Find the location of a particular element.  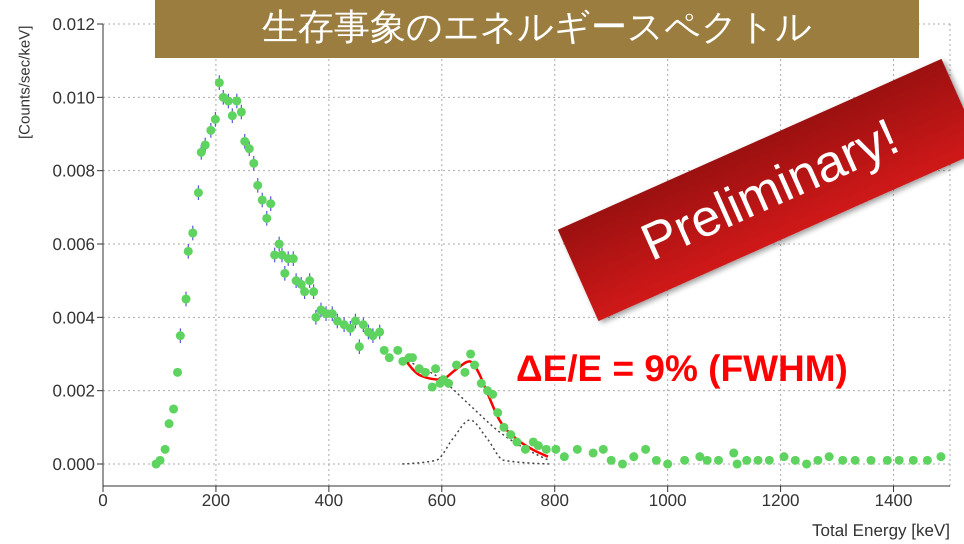

annotation: ΔE/E = 9% (FWHM) is located at coordinates (682, 369).